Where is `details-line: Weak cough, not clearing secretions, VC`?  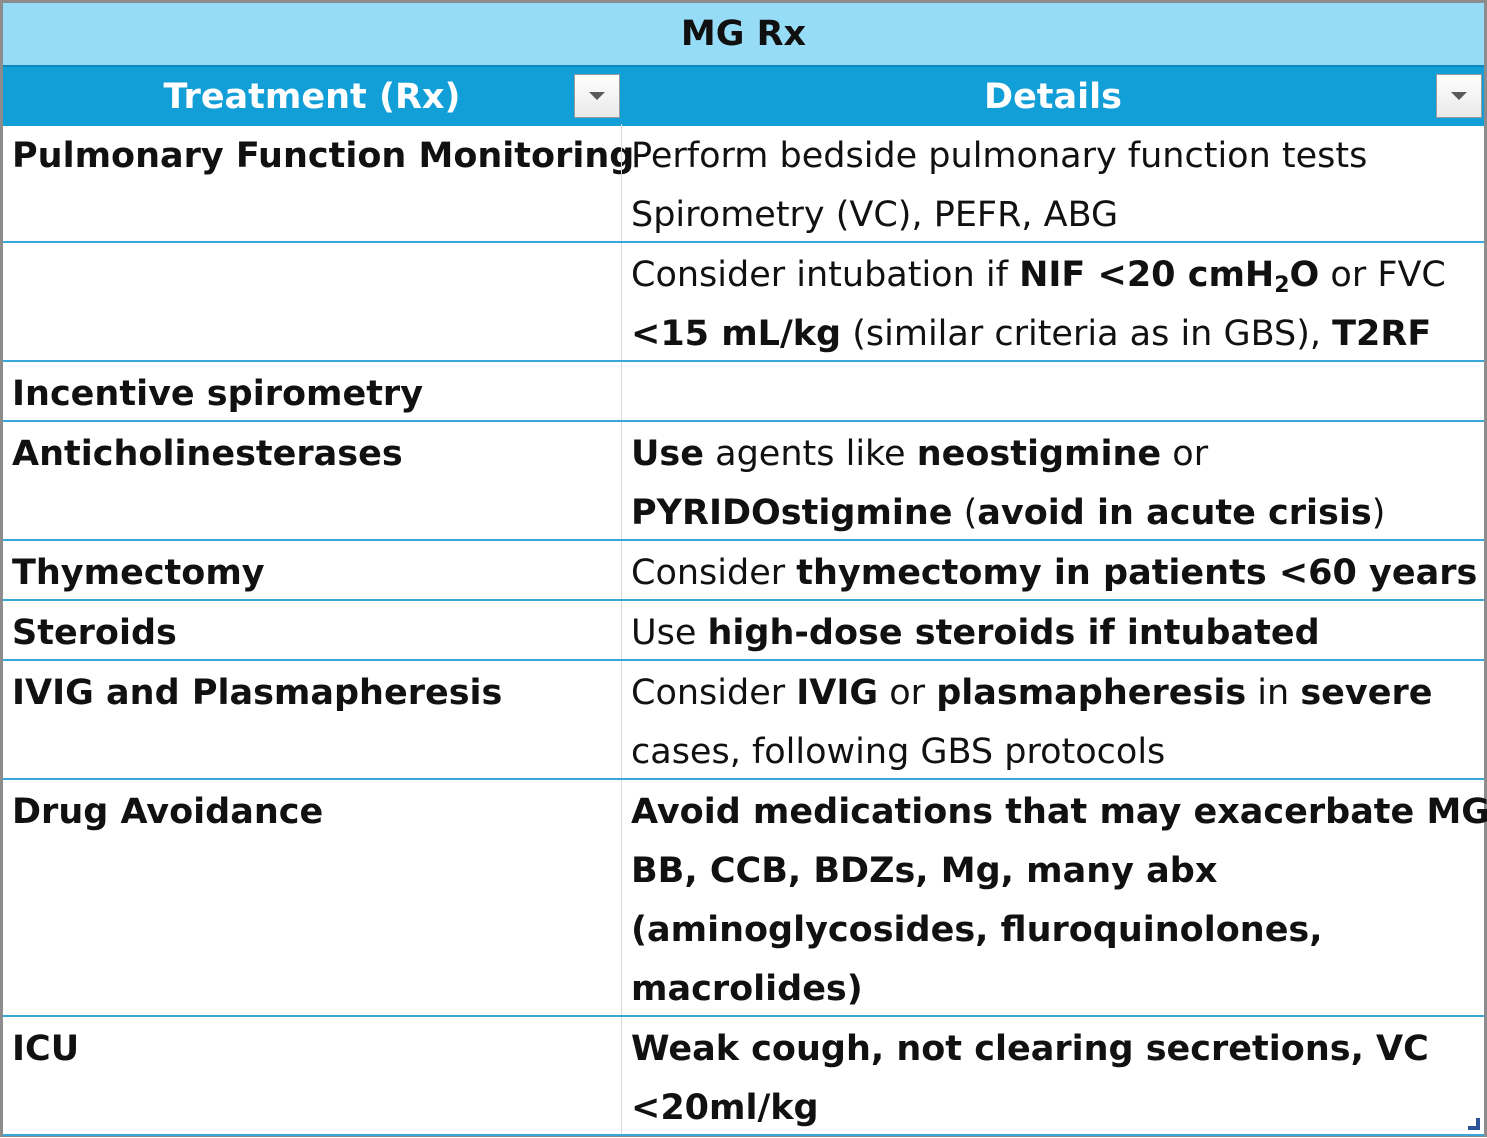
details-line: Weak cough, not clearing secretions, VC is located at coordinates (1058, 1049).